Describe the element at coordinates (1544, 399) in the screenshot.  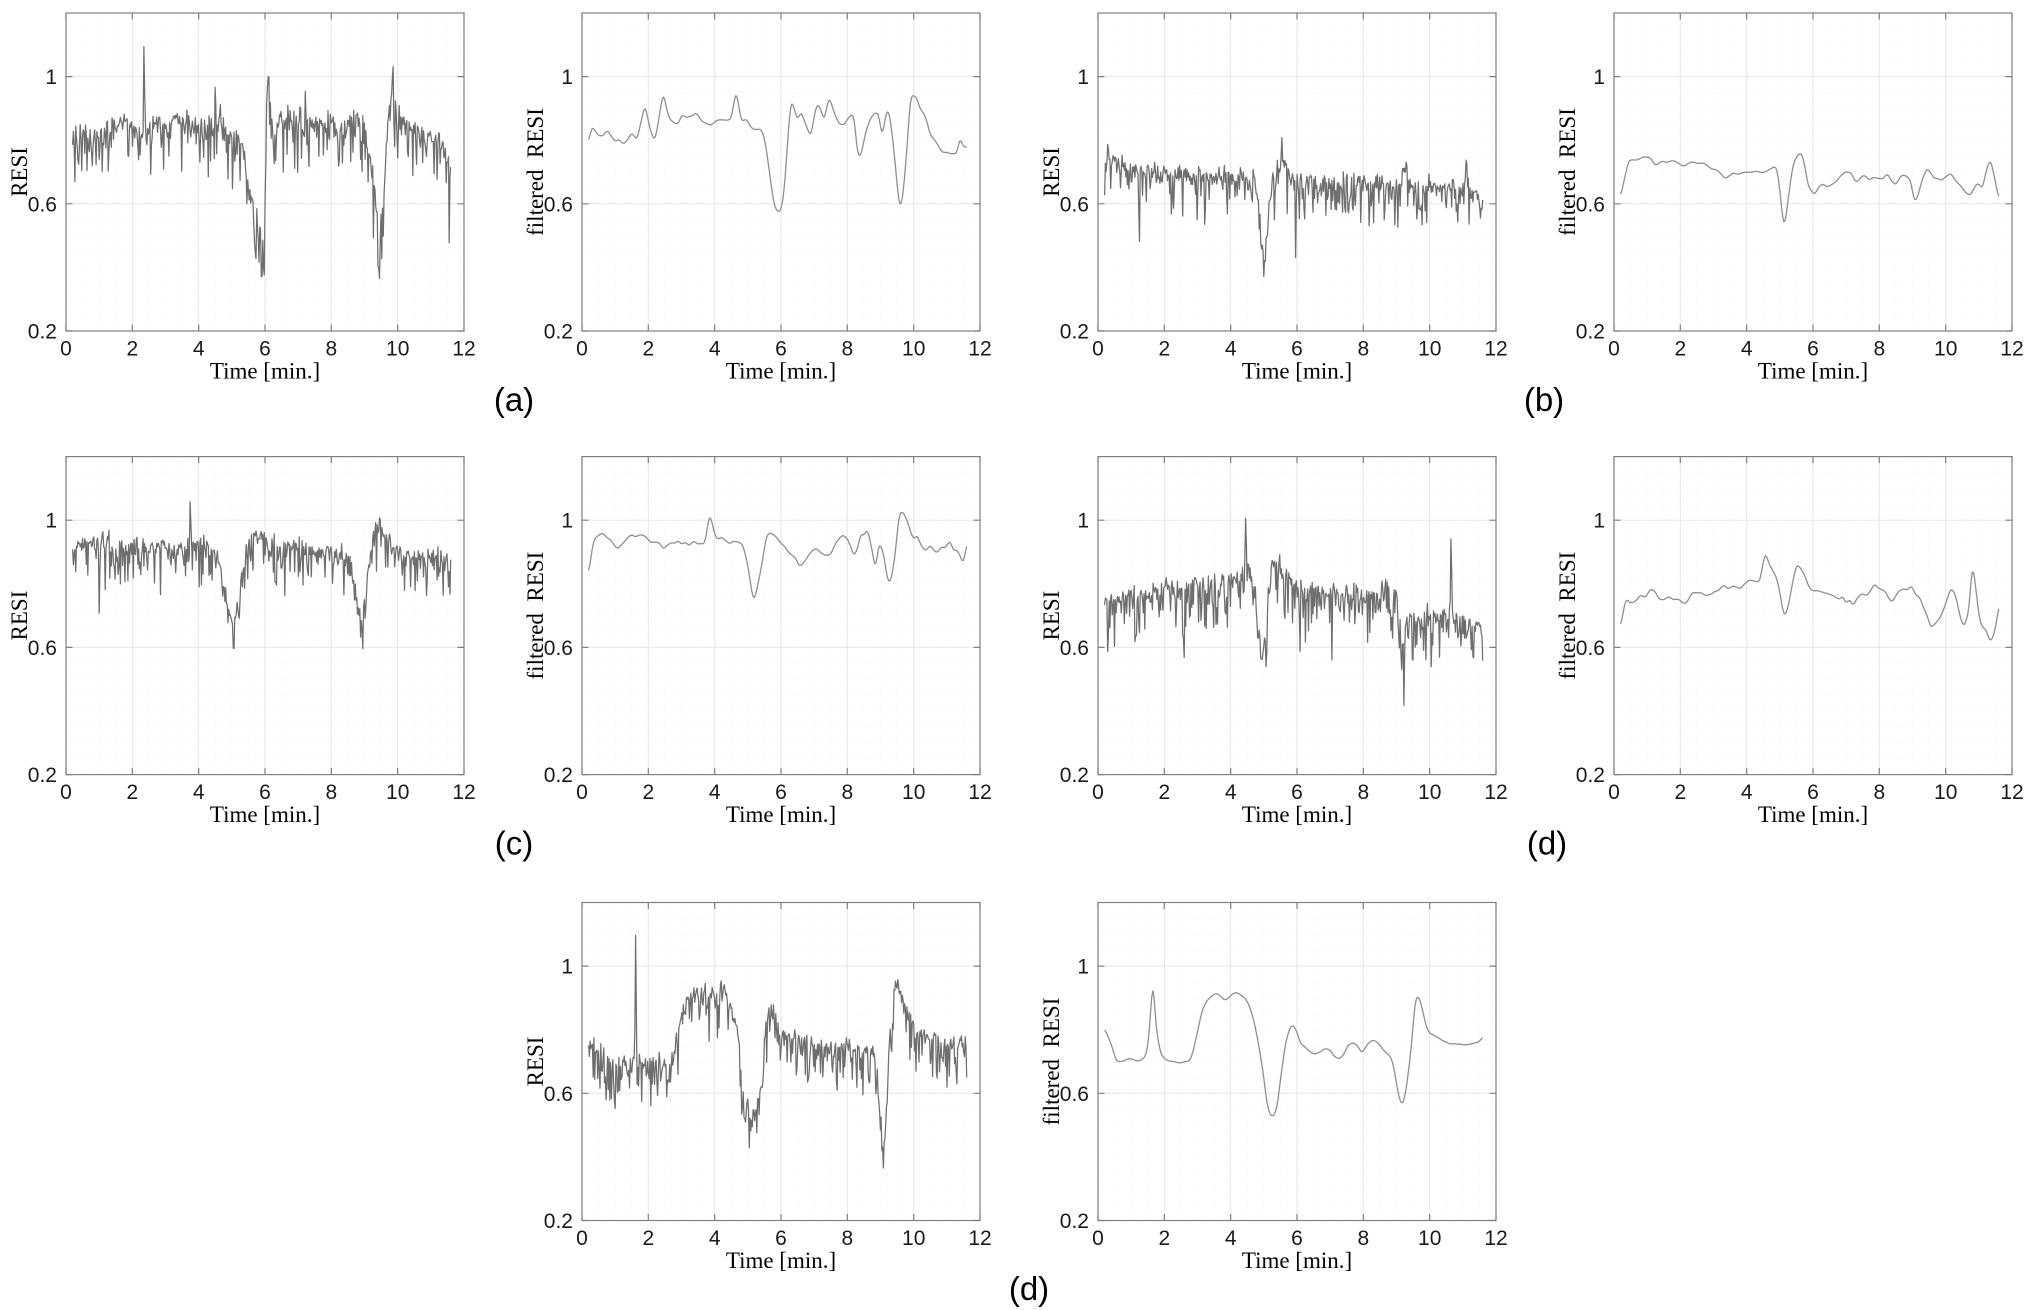
I see `svg-text: (b)` at that location.